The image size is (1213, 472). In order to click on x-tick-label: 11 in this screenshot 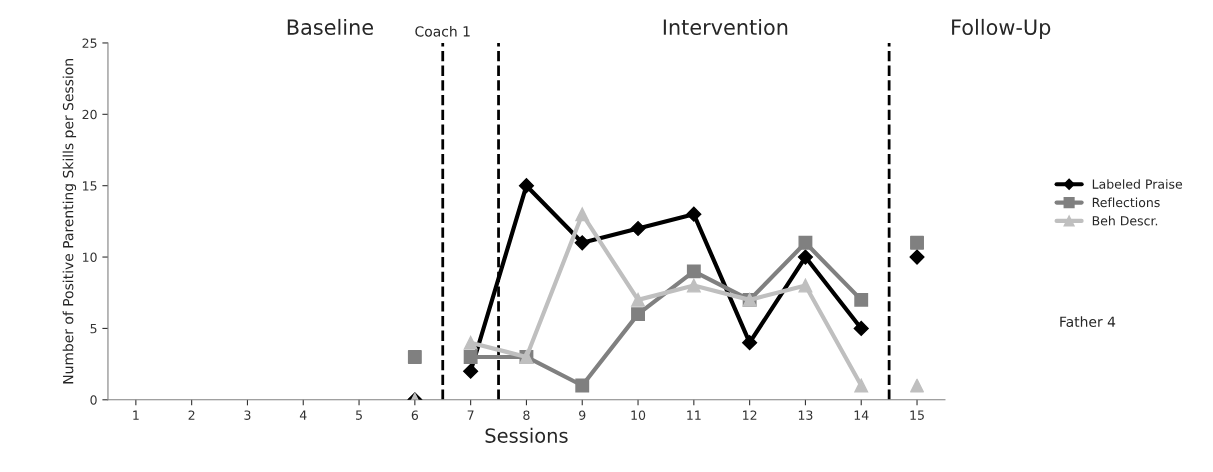, I will do `click(694, 415)`.